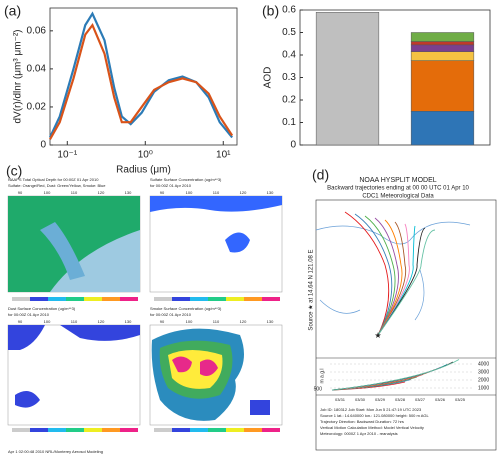 Image resolution: width=500 pixels, height=459 pixels. I want to click on y-axis-label: AOD, so click(268, 78).